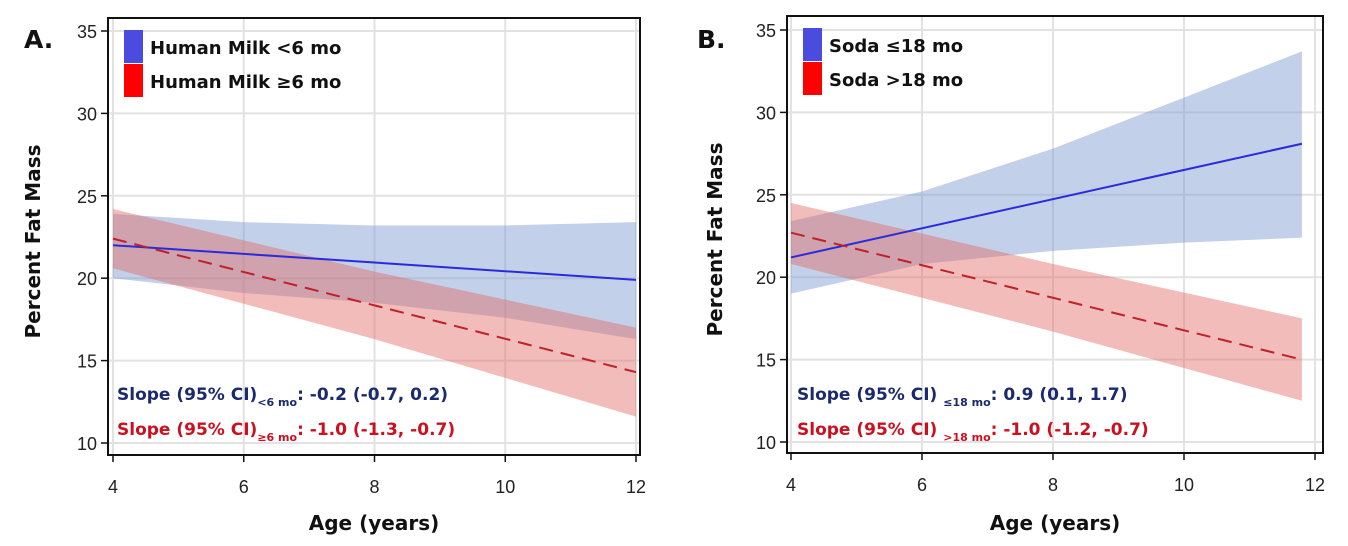 The image size is (1348, 546). What do you see at coordinates (1059, 395) in the screenshot?
I see `annotation-value: : 0.9 (0.1, 1.7)` at bounding box center [1059, 395].